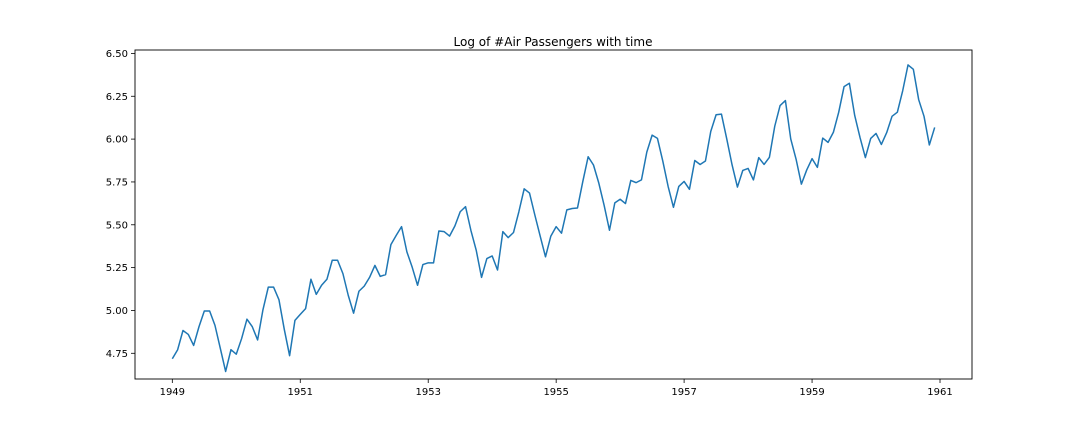 This screenshot has height=432, width=1080. What do you see at coordinates (117, 54) in the screenshot?
I see `y-tick-label: 6.50` at bounding box center [117, 54].